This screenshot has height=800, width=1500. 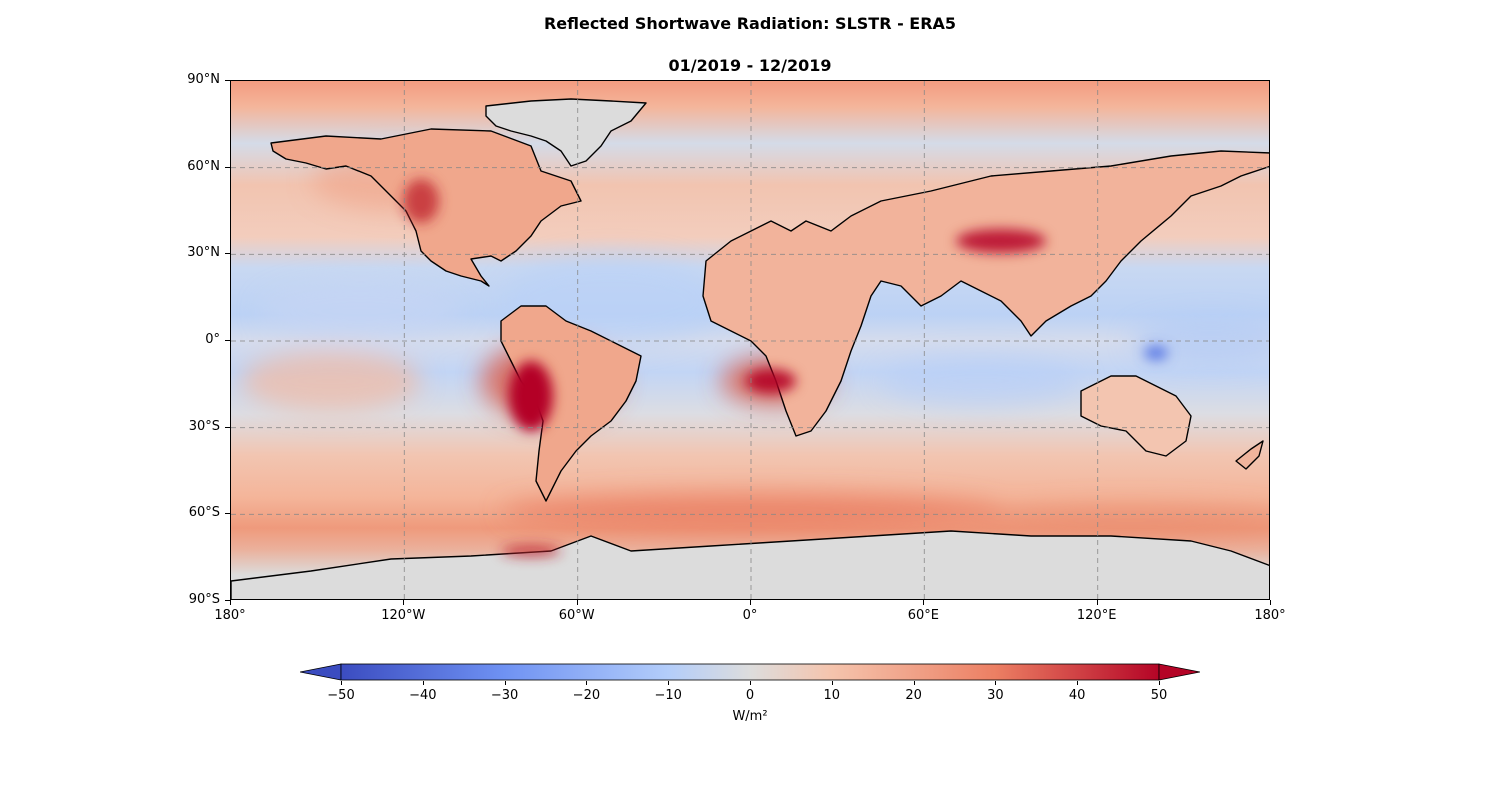 What do you see at coordinates (668, 695) in the screenshot?
I see `colorbar-tick-label: −10` at bounding box center [668, 695].